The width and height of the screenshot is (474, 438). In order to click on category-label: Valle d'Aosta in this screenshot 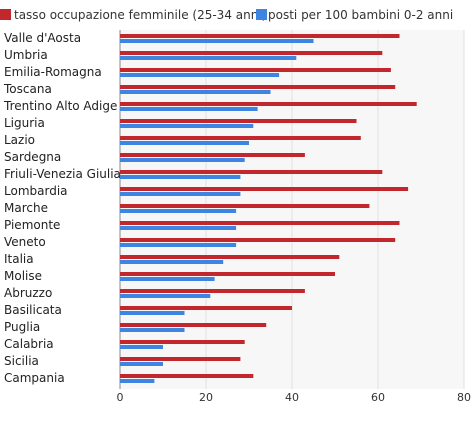, I will do `click(42, 38)`.